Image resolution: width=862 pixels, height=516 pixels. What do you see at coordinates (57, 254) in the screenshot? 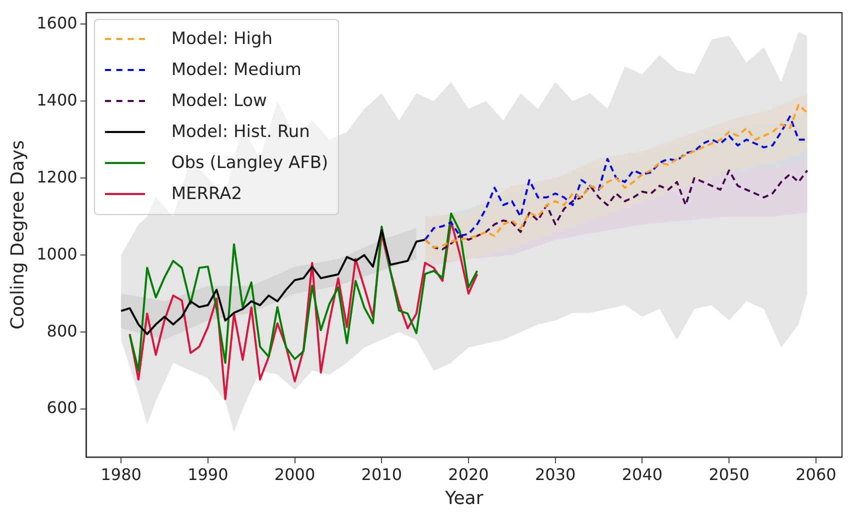
I see `y-tick-label: 1000` at bounding box center [57, 254].